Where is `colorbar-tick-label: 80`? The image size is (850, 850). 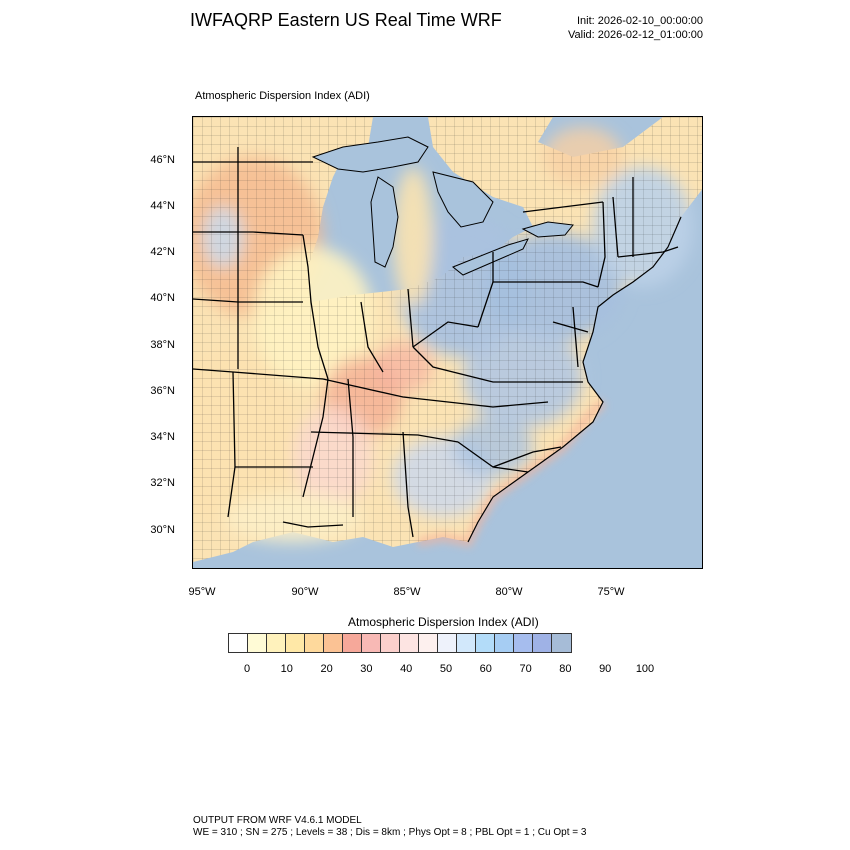
colorbar-tick-label: 80 is located at coordinates (565, 669).